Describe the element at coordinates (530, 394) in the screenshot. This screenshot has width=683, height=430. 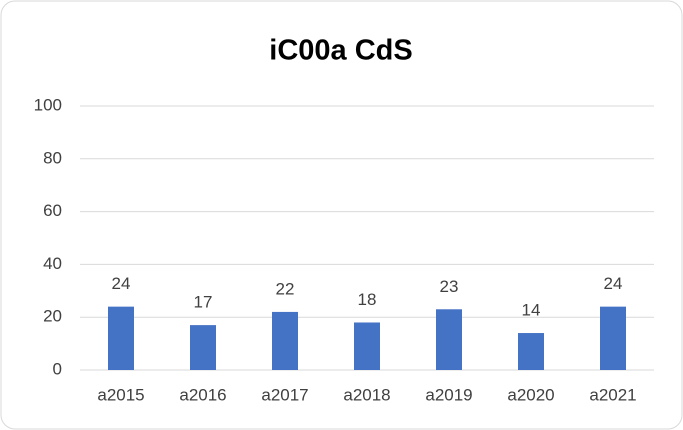
I see `x-tick-label: a2020` at that location.